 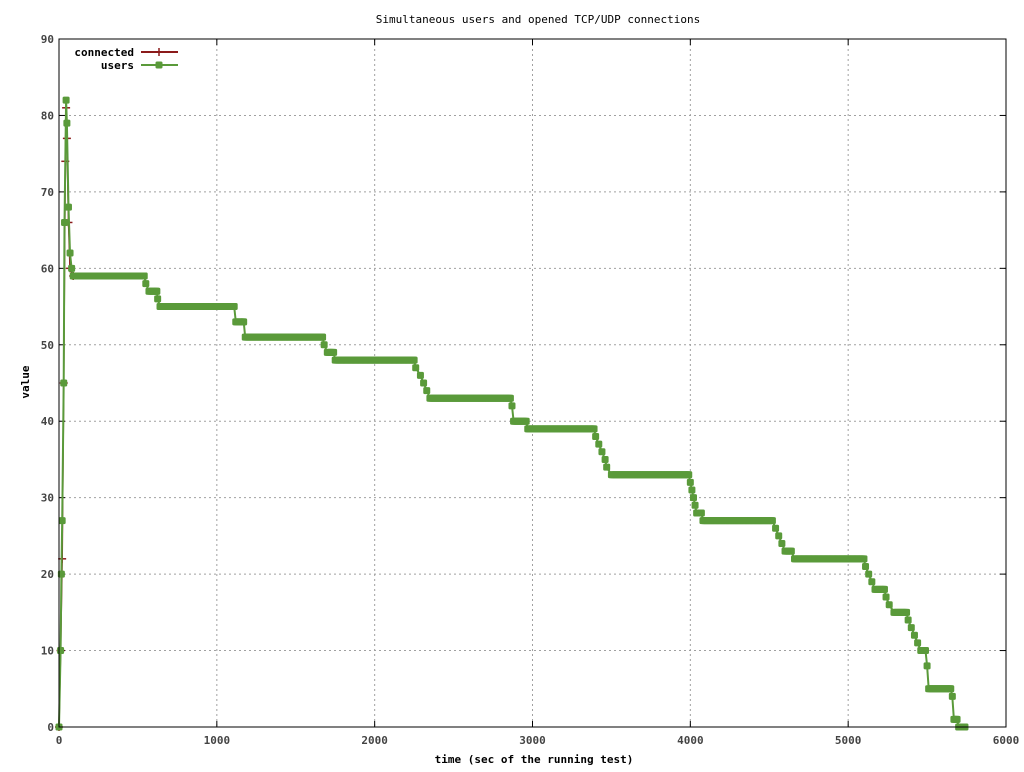 What do you see at coordinates (47, 421) in the screenshot?
I see `y-tick-label: 40` at bounding box center [47, 421].